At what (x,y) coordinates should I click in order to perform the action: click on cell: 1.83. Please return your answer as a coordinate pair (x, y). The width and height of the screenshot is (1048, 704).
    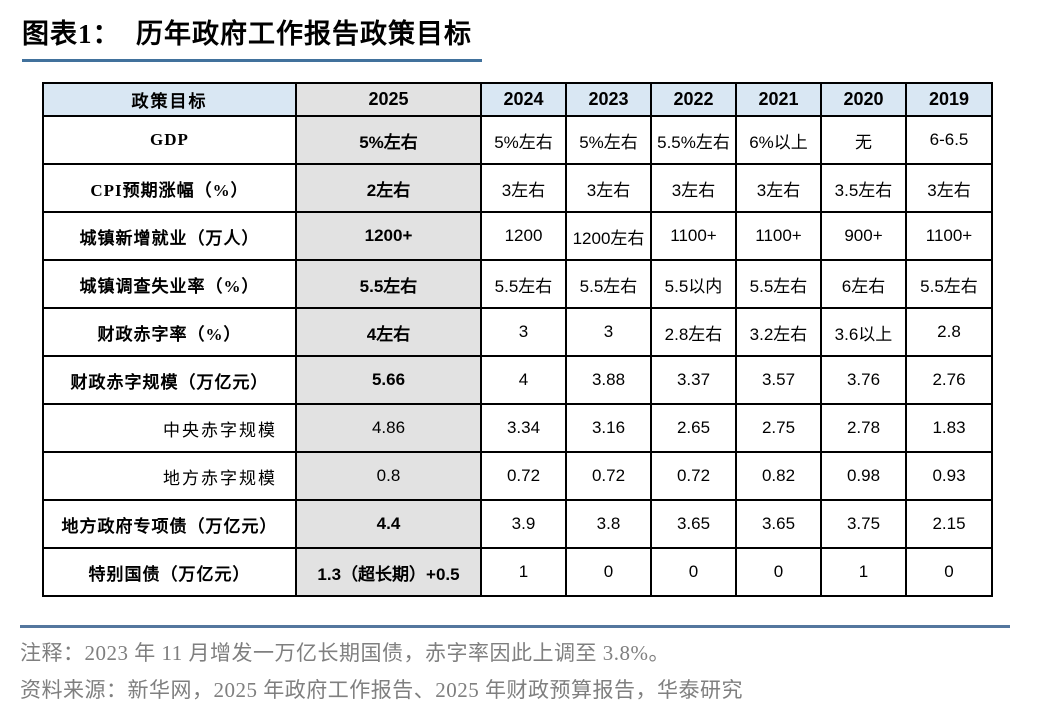
    Looking at the image, I should click on (949, 428).